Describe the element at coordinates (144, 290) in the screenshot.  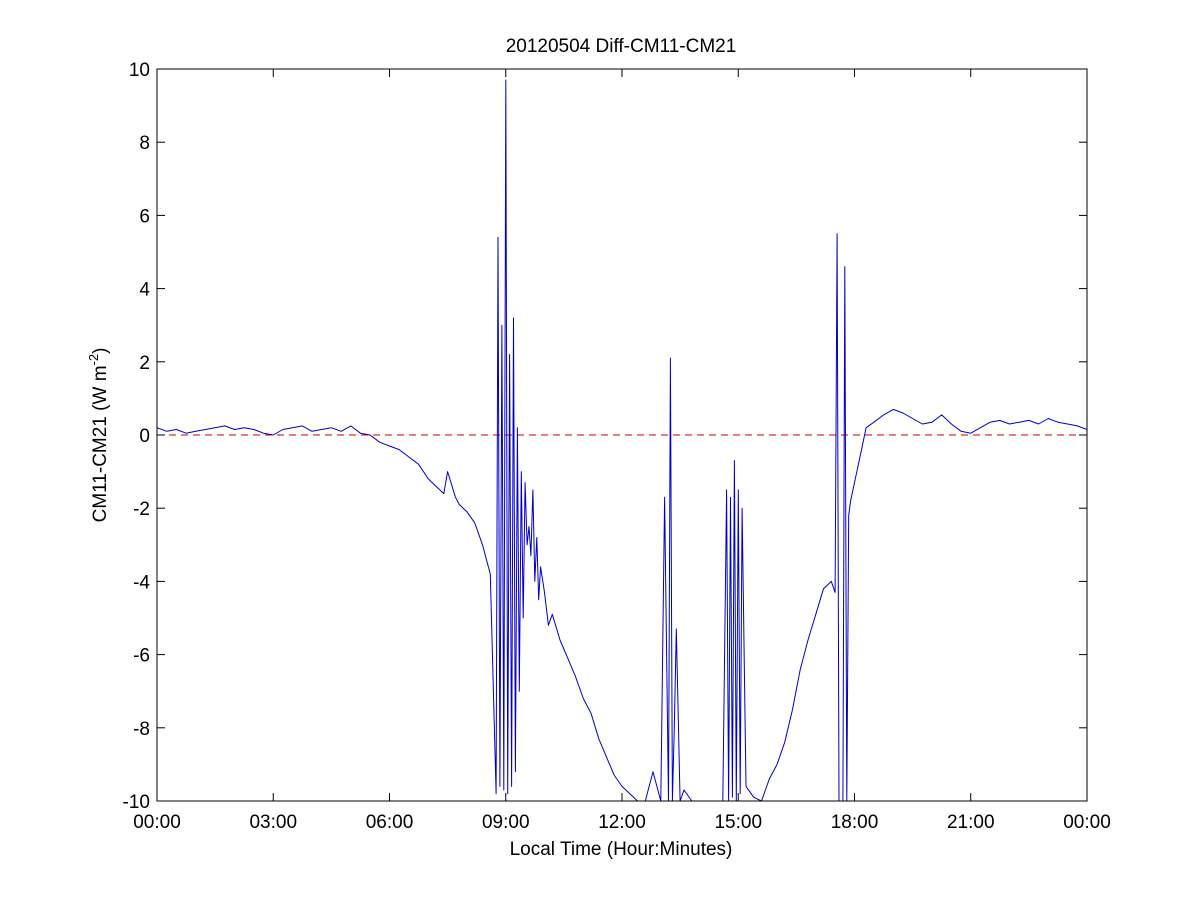
I see `y-tick-label: 4` at that location.